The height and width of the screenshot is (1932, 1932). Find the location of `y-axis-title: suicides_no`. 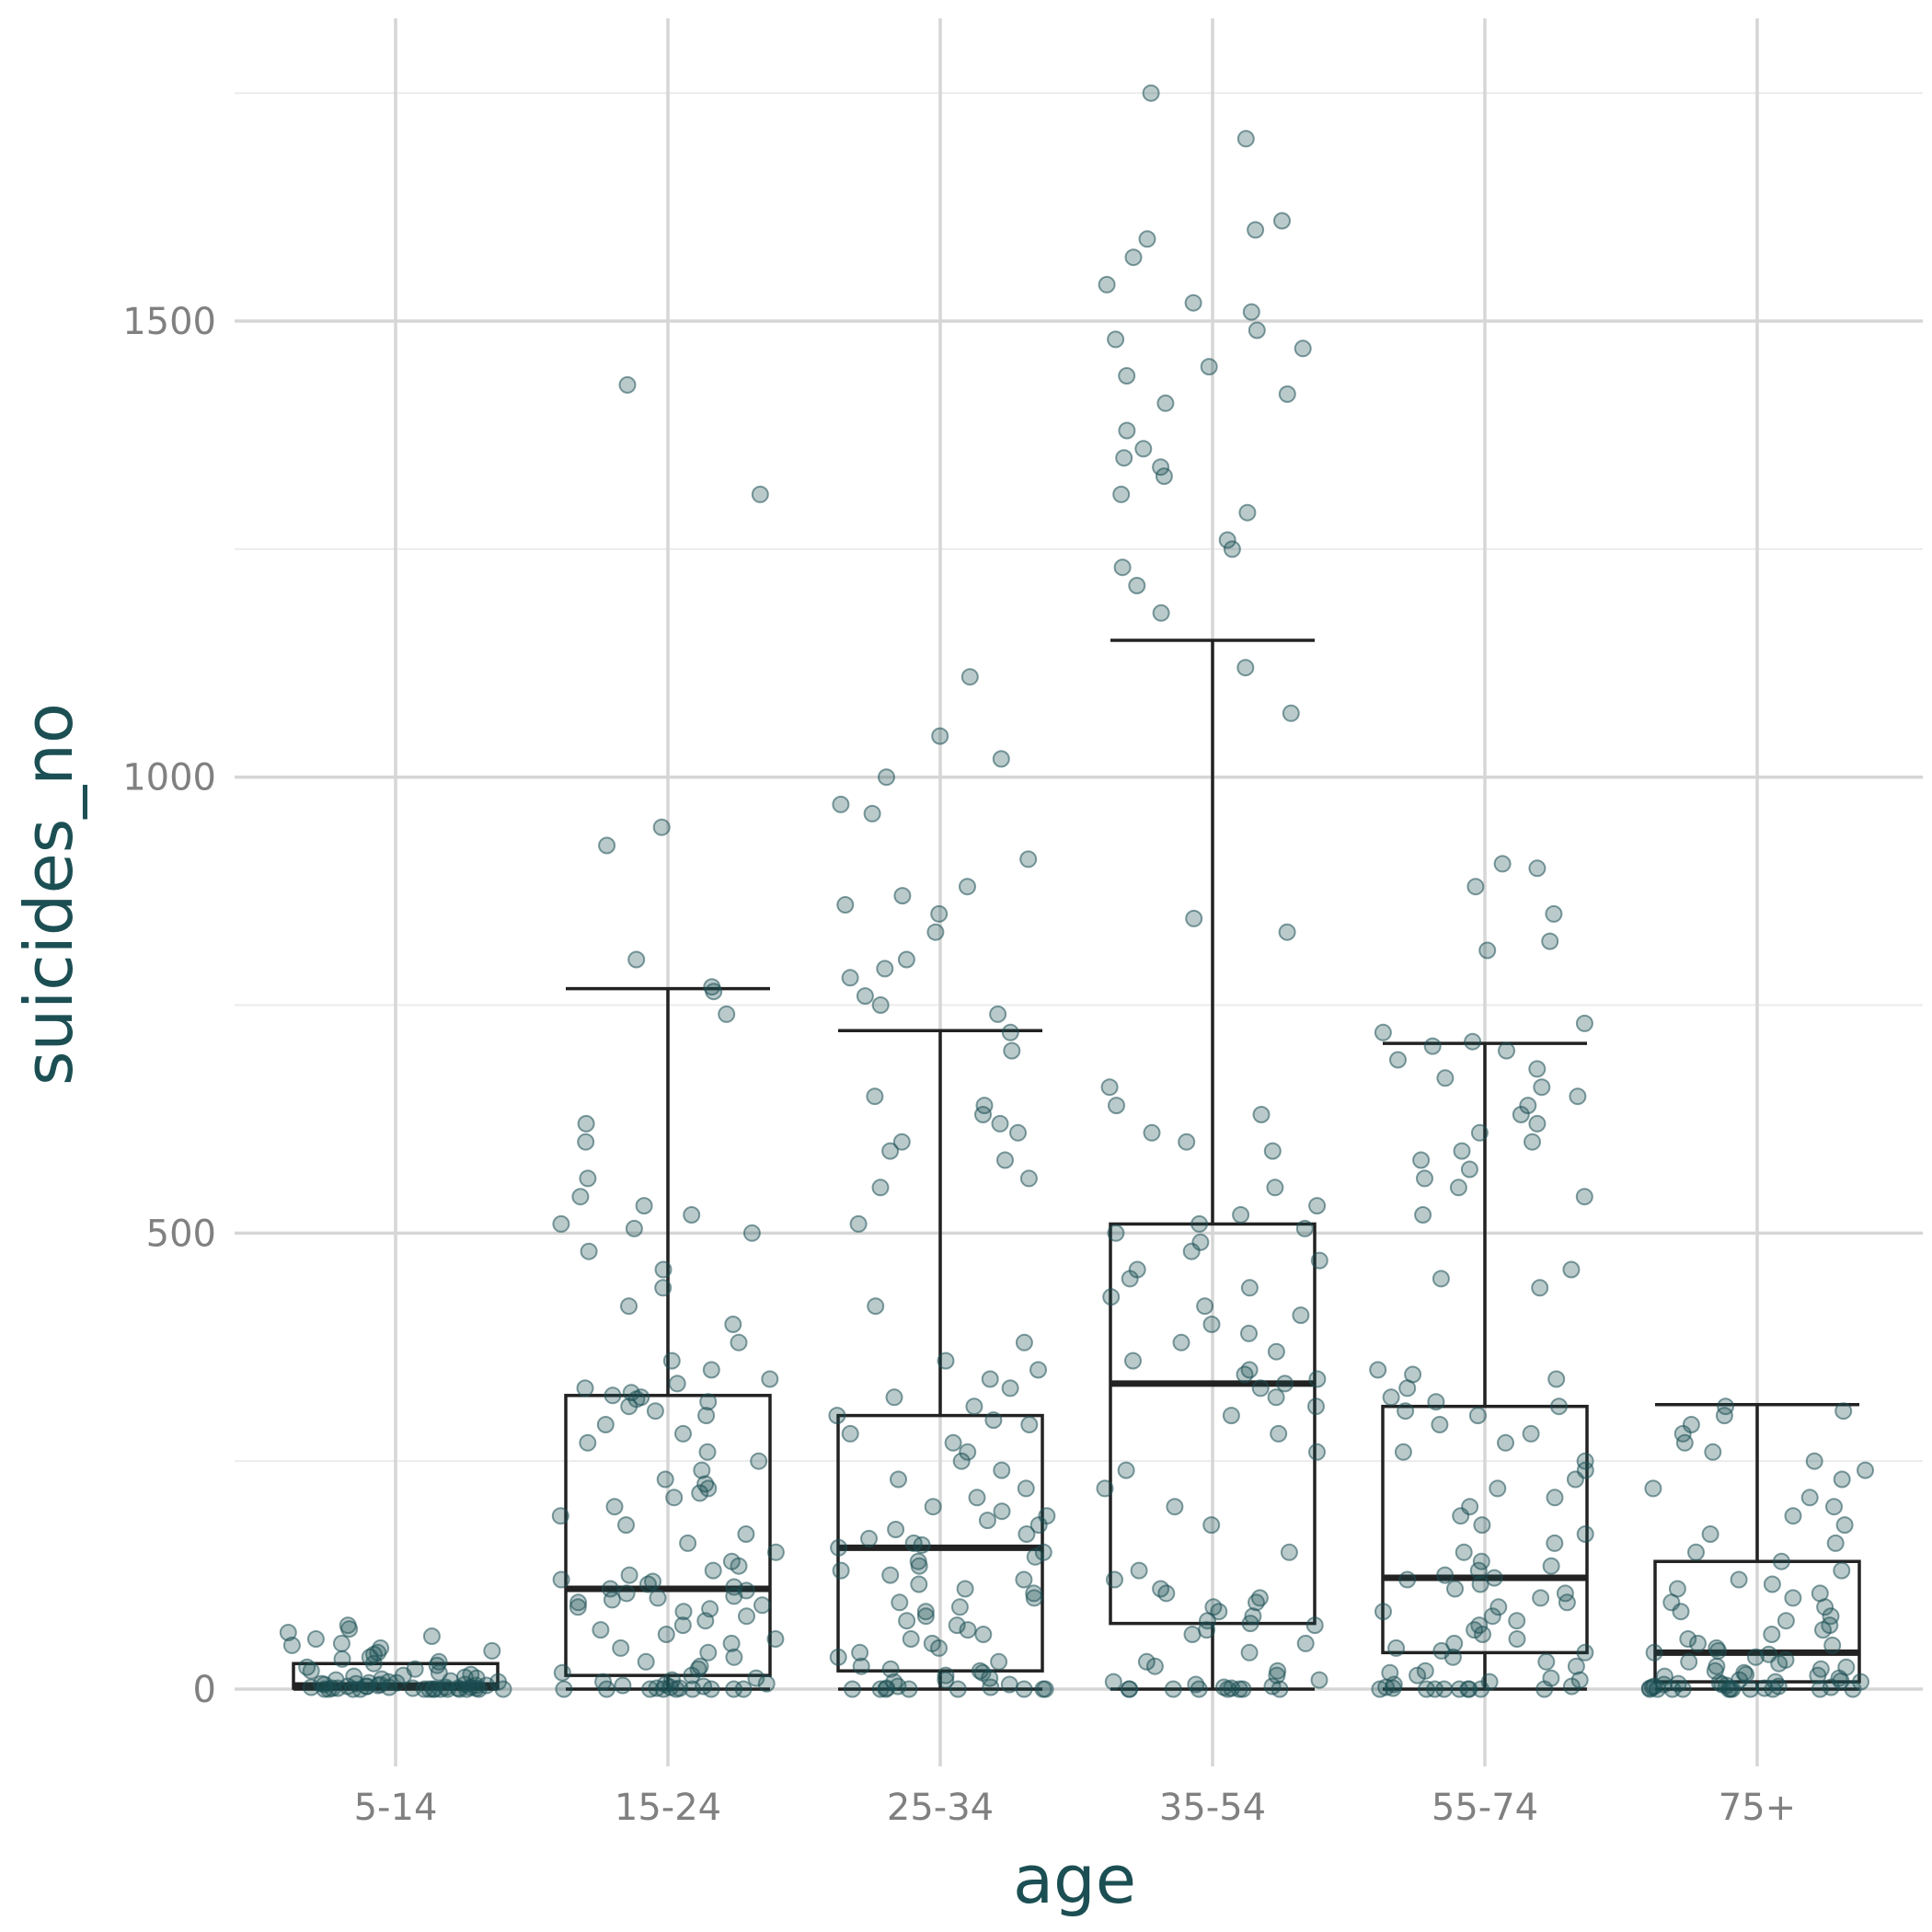

y-axis-title: suicides_no is located at coordinates (48, 894).